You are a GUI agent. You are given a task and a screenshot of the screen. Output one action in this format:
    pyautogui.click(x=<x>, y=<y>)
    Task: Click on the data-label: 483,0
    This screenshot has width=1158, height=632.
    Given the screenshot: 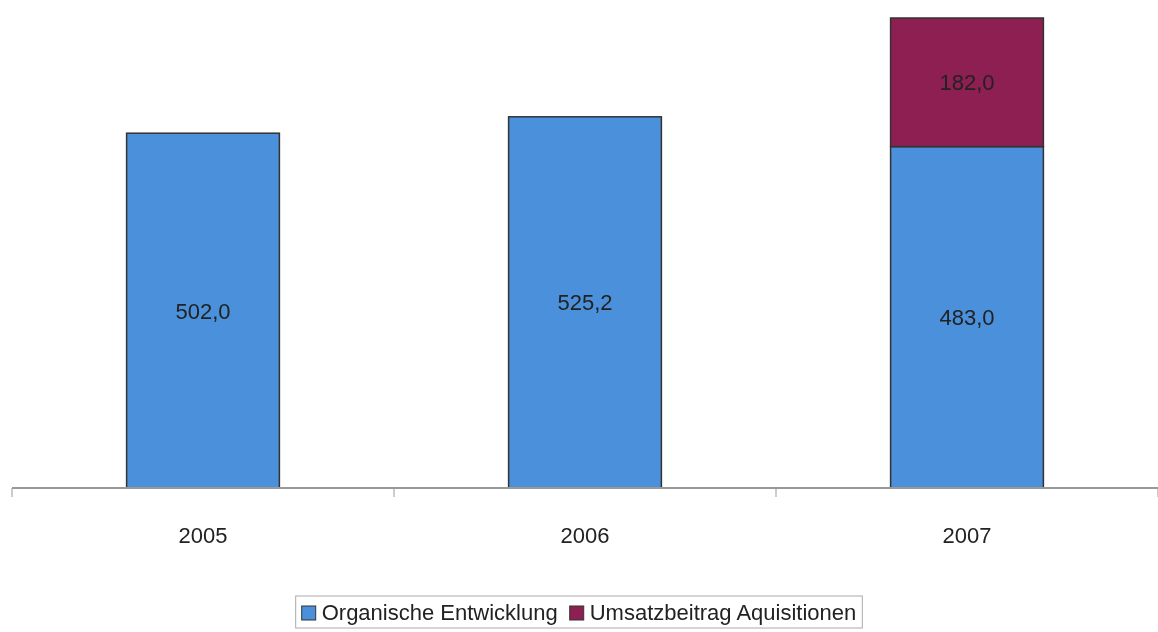 What is the action you would take?
    pyautogui.click(x=967, y=318)
    